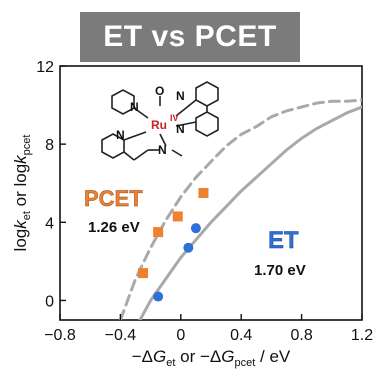  What do you see at coordinates (241, 335) in the screenshot?
I see `x-tick-label: 0.4` at bounding box center [241, 335].